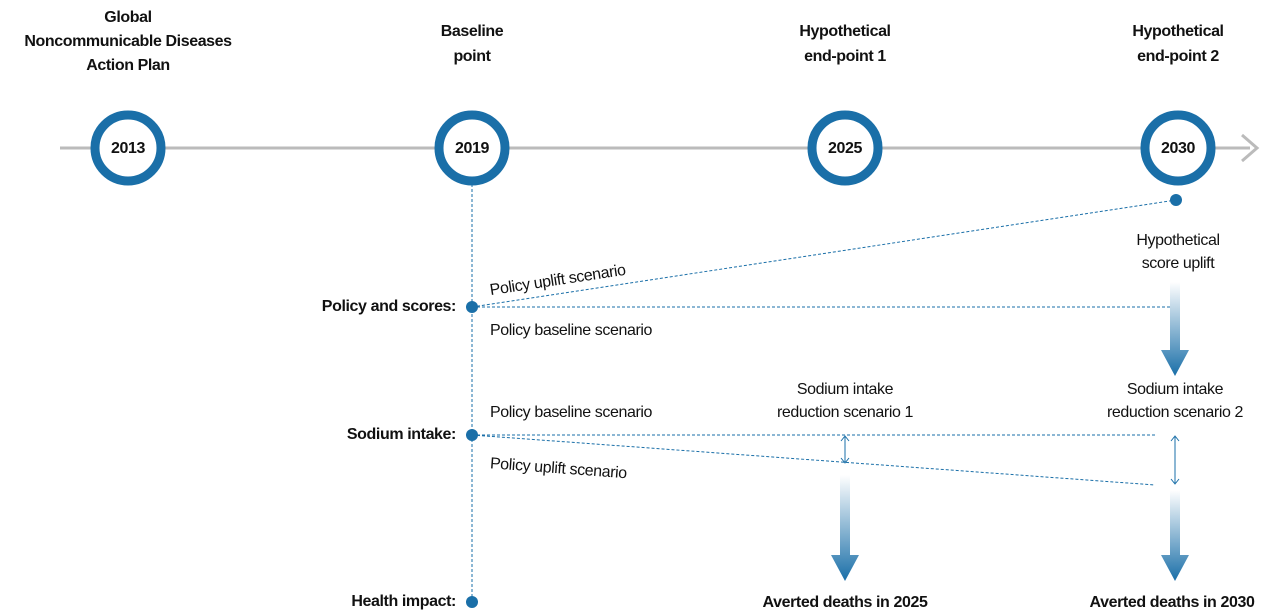 The image size is (1267, 613). Describe the element at coordinates (1178, 56) in the screenshot. I see `milestone-label: end-point 2` at that location.